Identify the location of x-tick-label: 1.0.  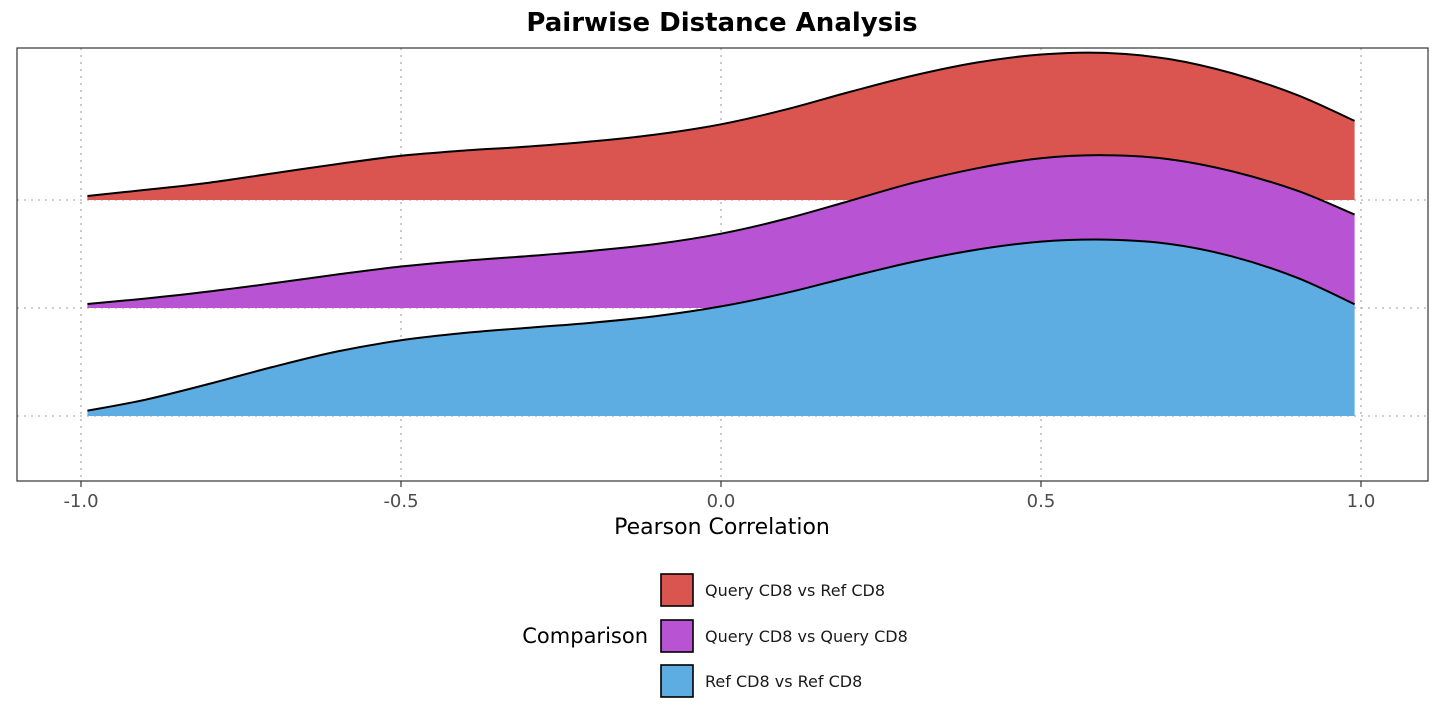
(1361, 501).